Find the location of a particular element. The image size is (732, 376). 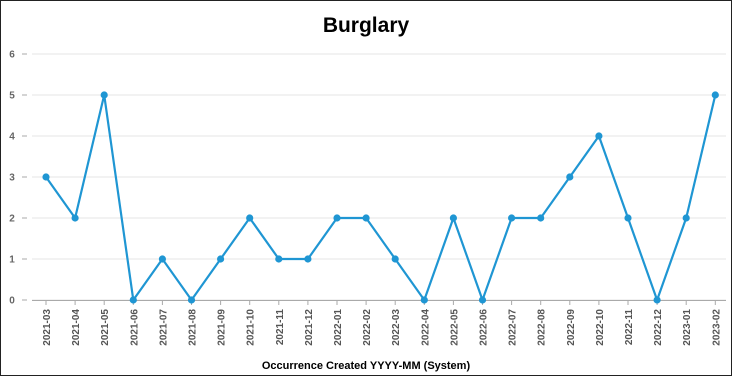

x-tick-label: 2022-05 is located at coordinates (454, 327).